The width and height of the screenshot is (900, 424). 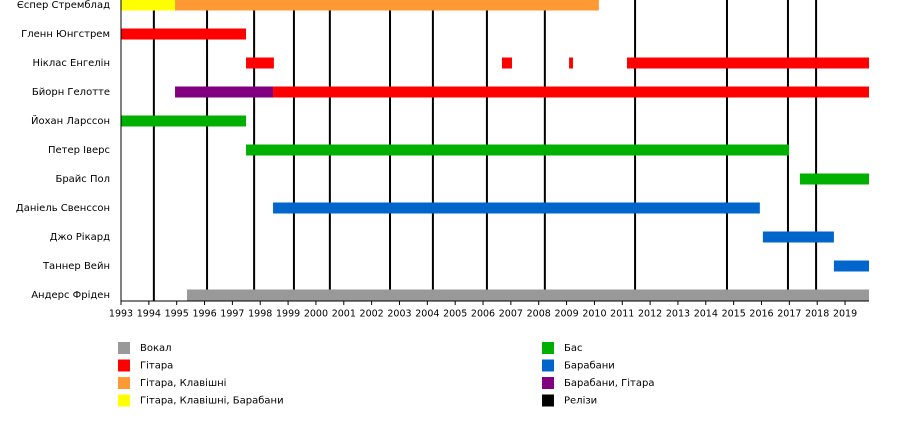 I want to click on x-tick-label: 2009, so click(x=566, y=314).